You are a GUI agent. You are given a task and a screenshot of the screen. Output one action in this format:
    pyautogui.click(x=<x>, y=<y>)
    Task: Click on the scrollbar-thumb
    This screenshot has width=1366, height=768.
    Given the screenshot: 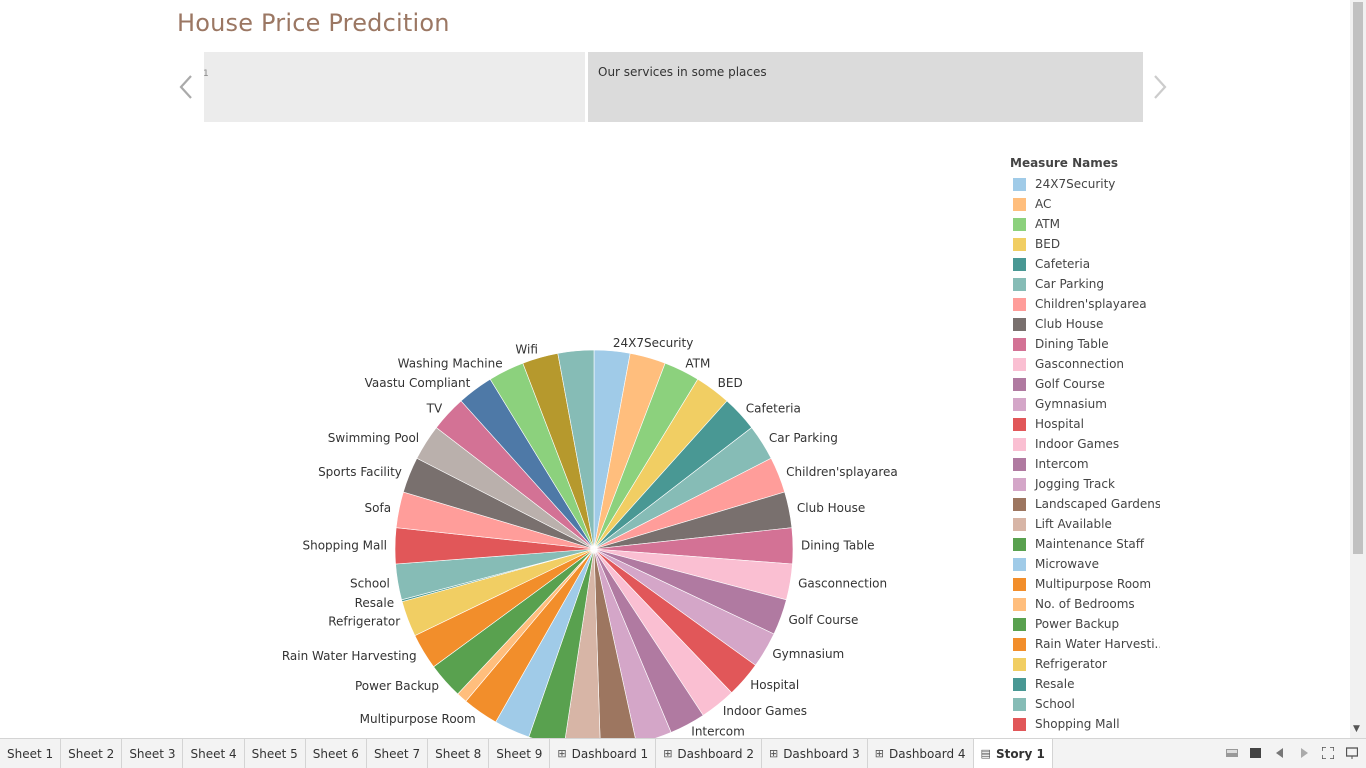 What is the action you would take?
    pyautogui.click(x=1358, y=278)
    